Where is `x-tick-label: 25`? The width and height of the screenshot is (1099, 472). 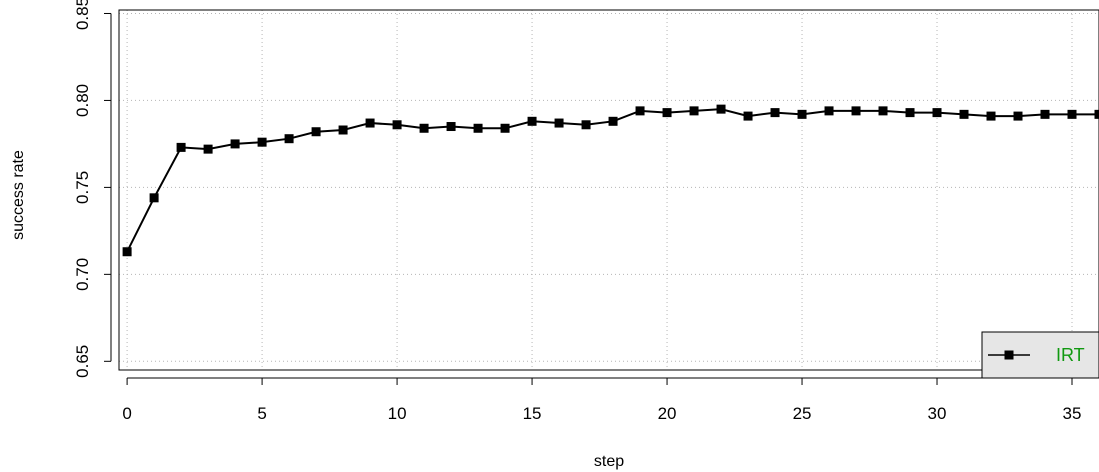
x-tick-label: 25 is located at coordinates (802, 413).